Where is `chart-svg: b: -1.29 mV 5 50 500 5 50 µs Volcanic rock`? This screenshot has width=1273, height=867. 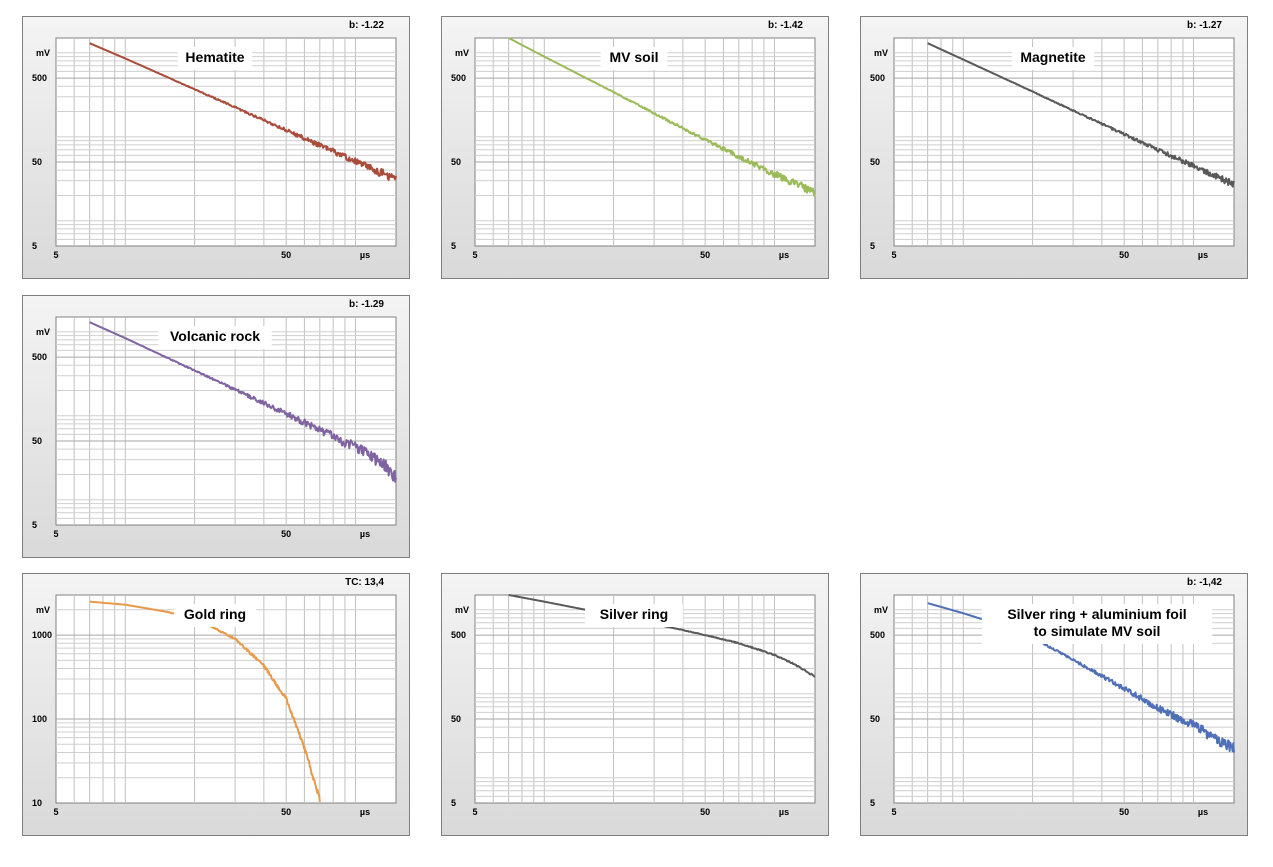 chart-svg: b: -1.29 mV 5 50 500 5 50 µs Volcanic rock is located at coordinates (216, 426).